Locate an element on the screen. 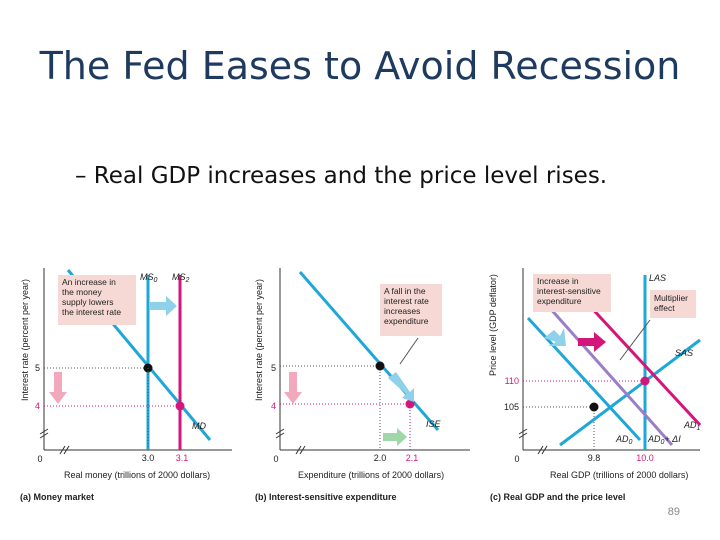 This screenshot has width=720, height=540. panel-a-note is located at coordinates (97, 300).